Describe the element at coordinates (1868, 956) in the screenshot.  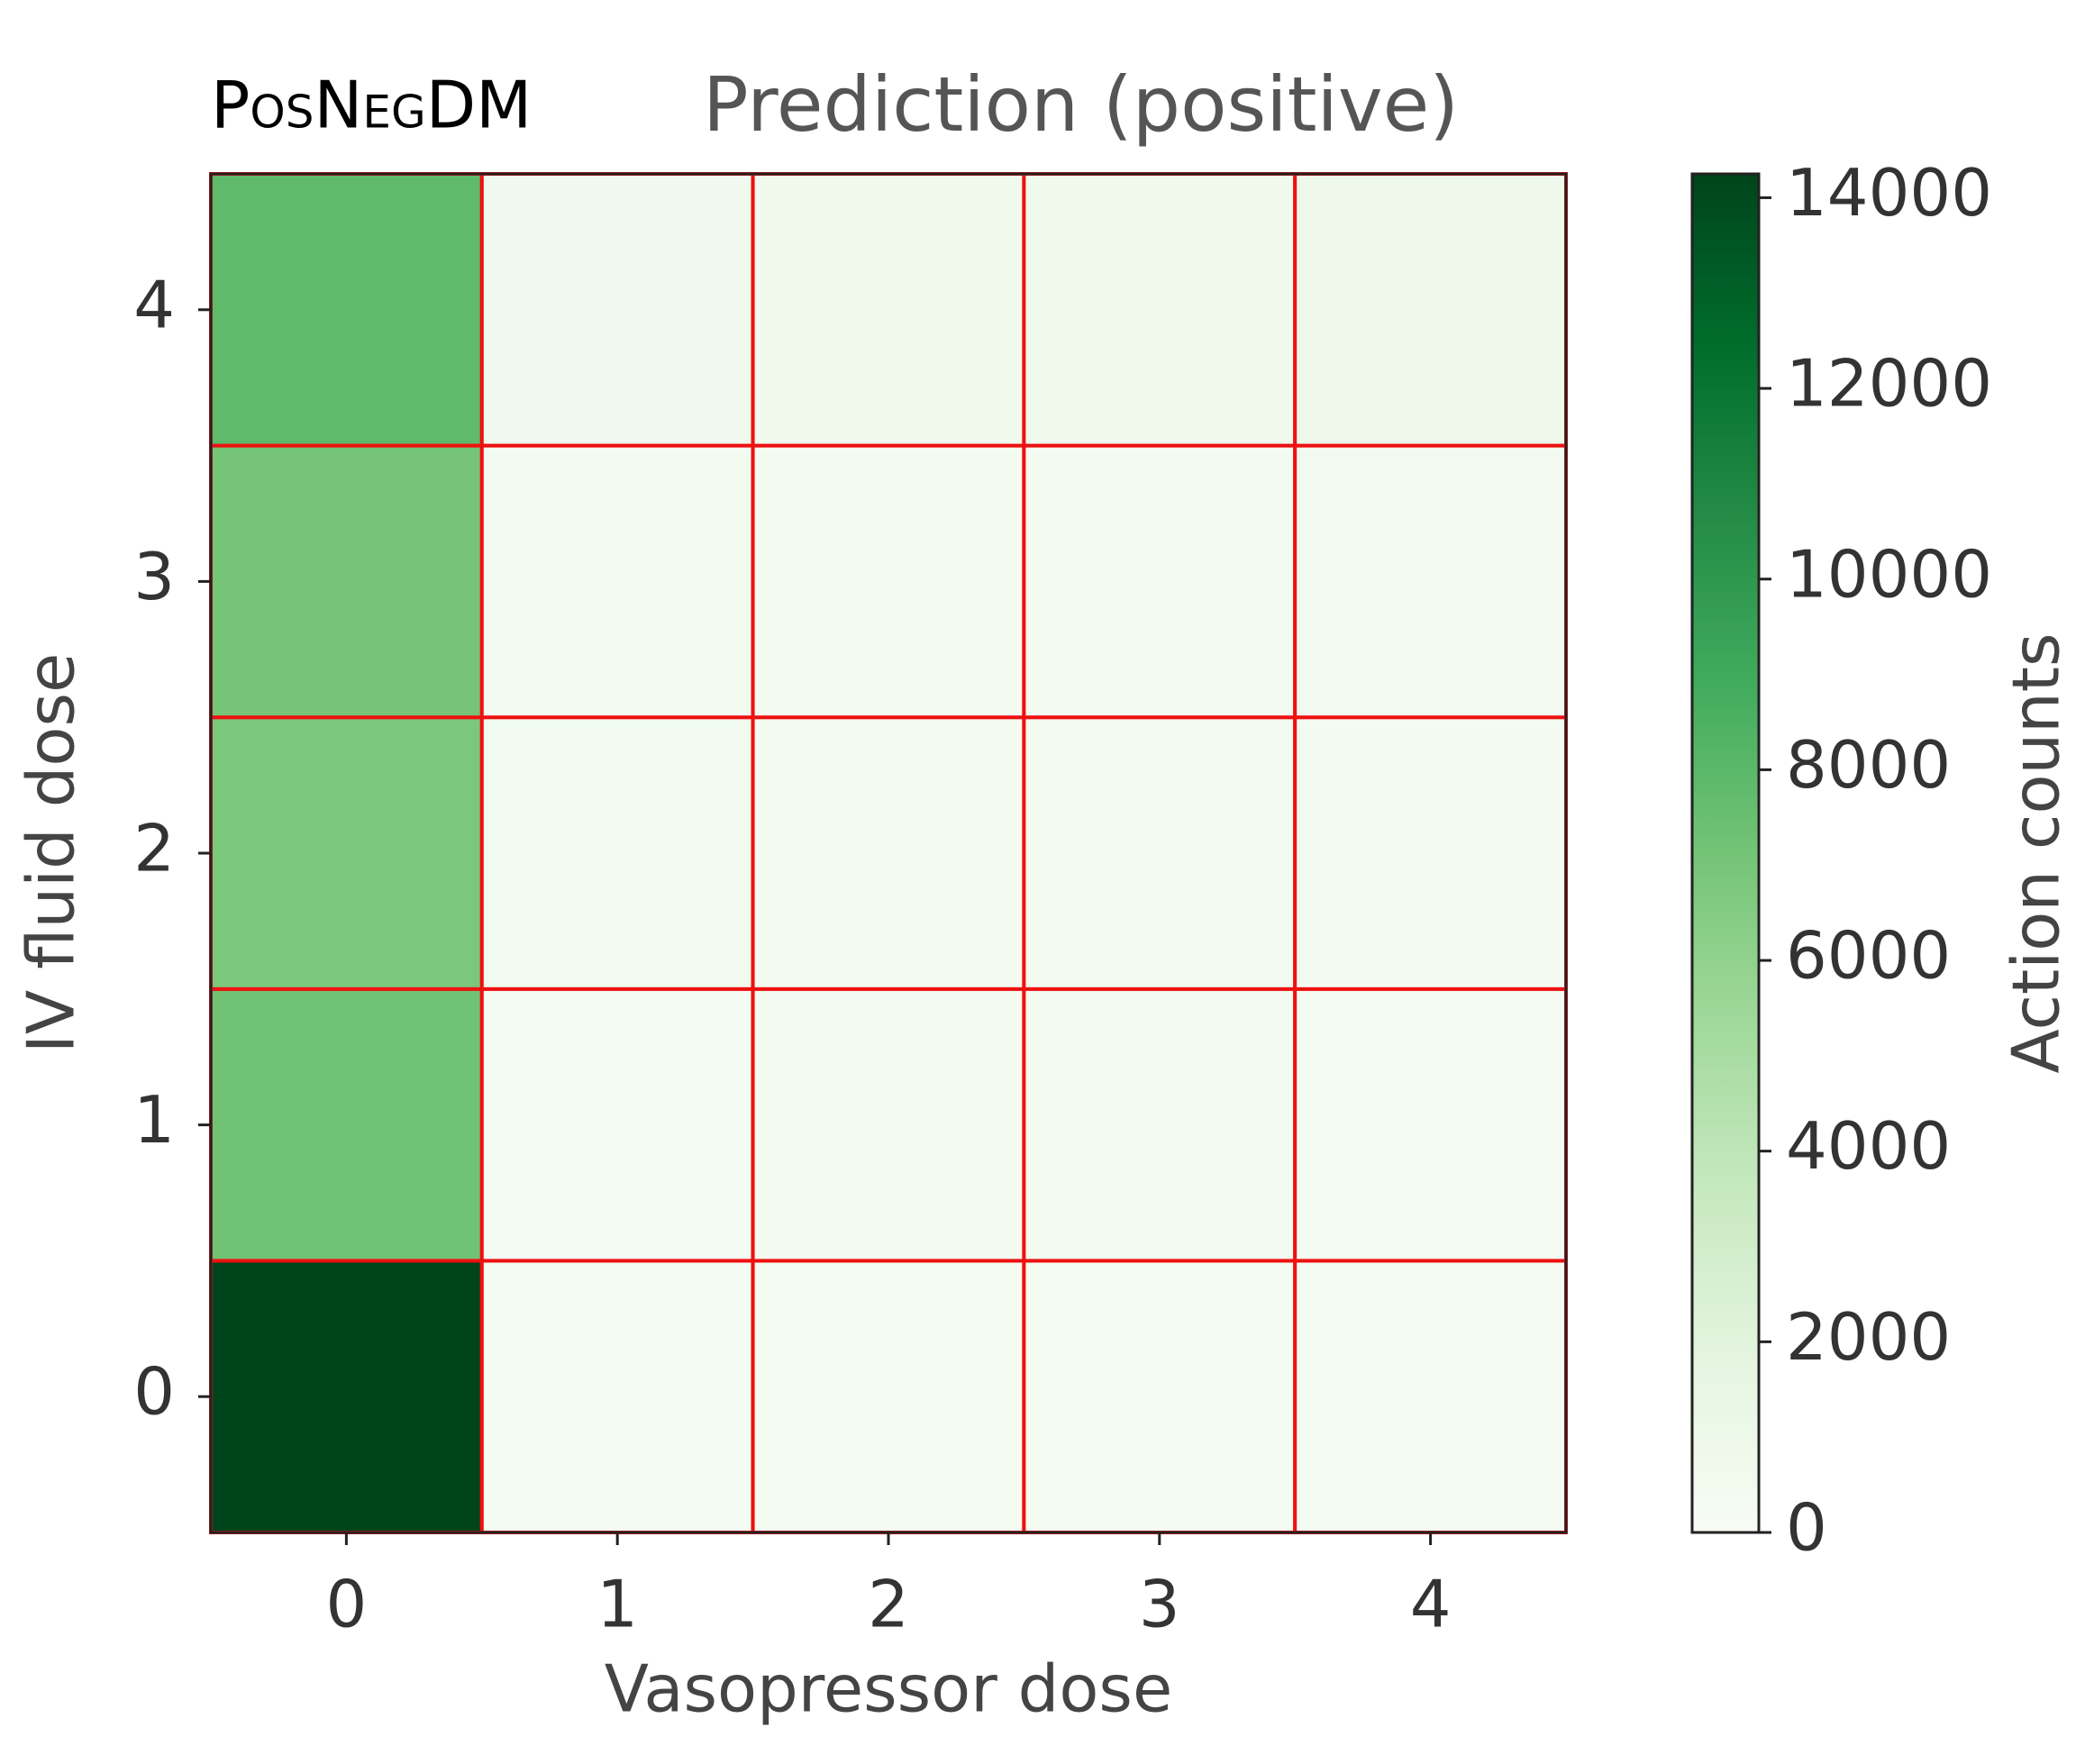
I see `colorbar-tick-label: 6000` at that location.